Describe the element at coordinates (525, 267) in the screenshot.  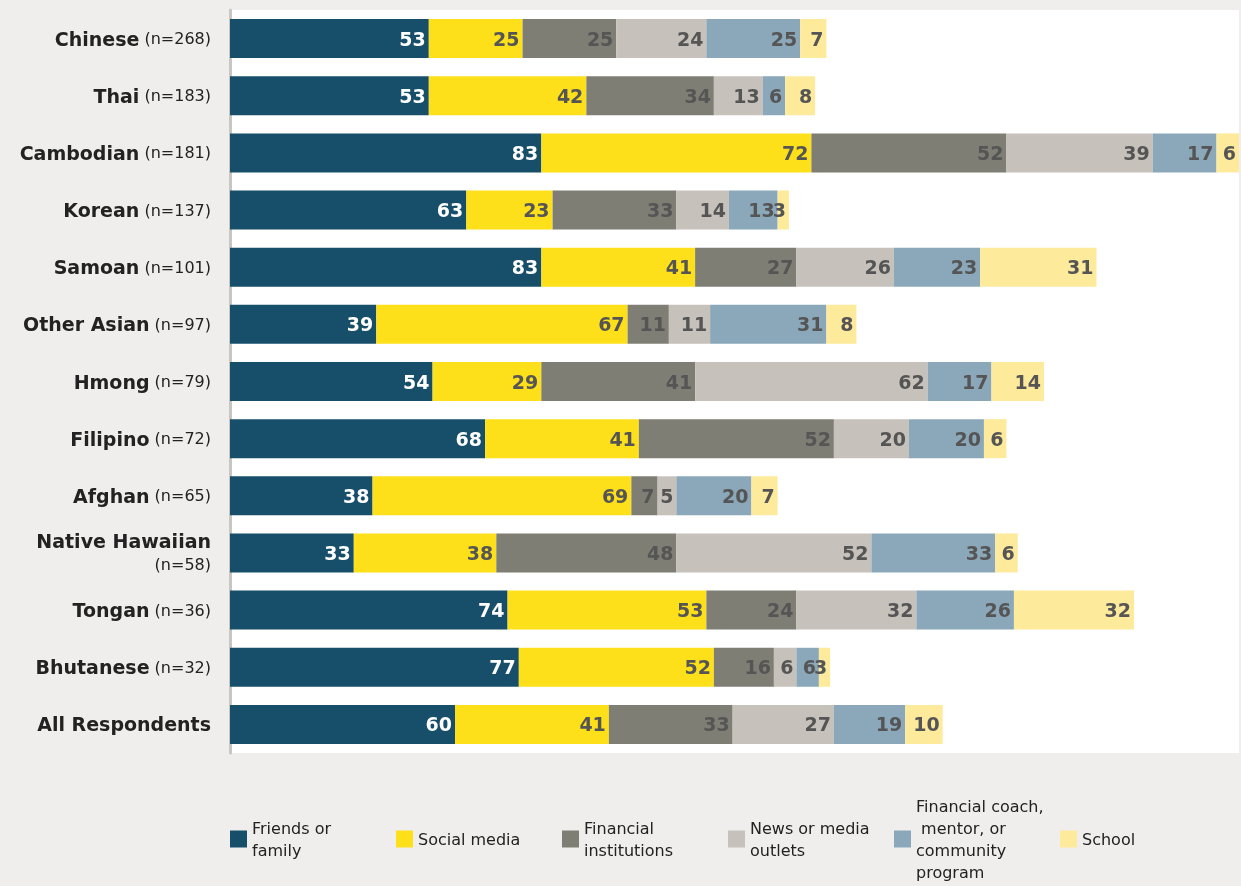
I see `data-label: 83` at that location.